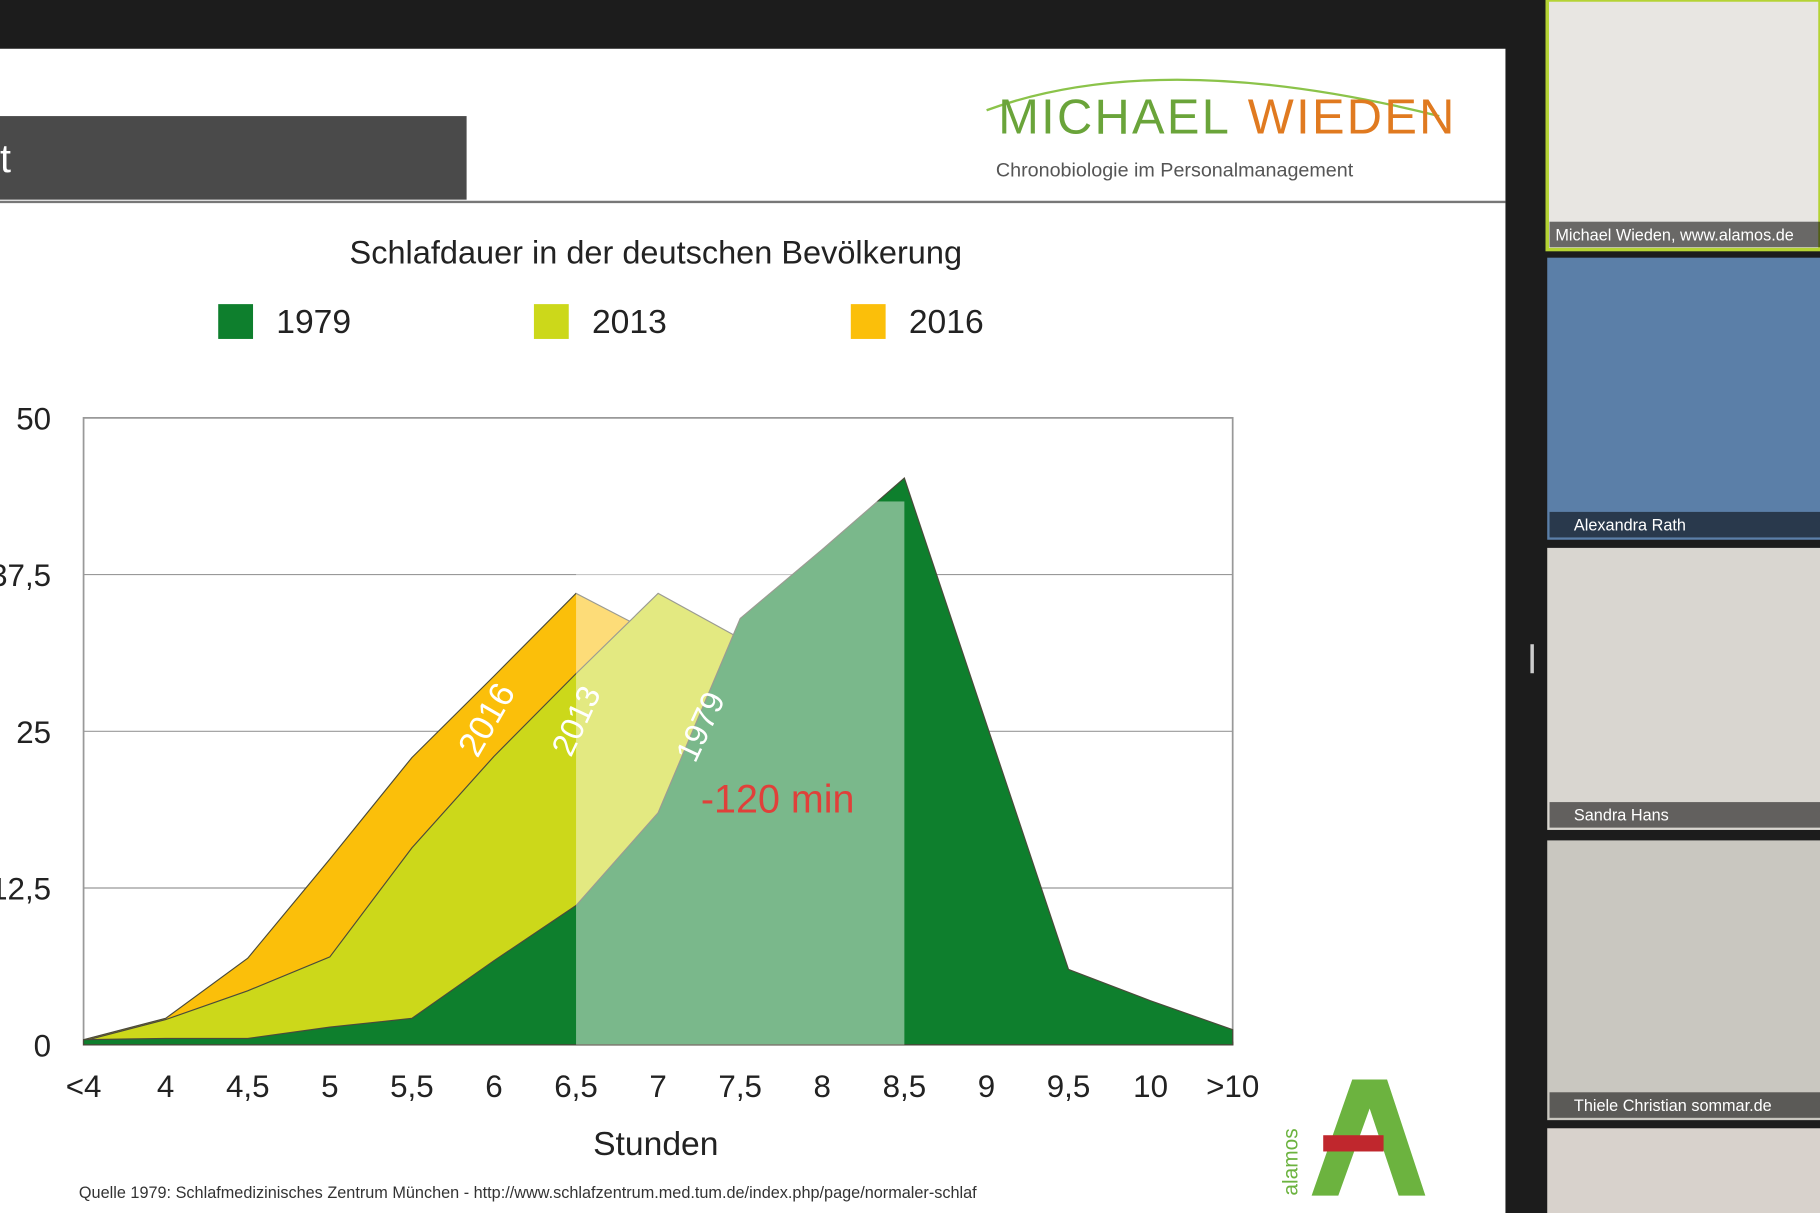 This screenshot has width=1820, height=1213. What do you see at coordinates (740, 773) in the screenshot?
I see `highlight-band` at bounding box center [740, 773].